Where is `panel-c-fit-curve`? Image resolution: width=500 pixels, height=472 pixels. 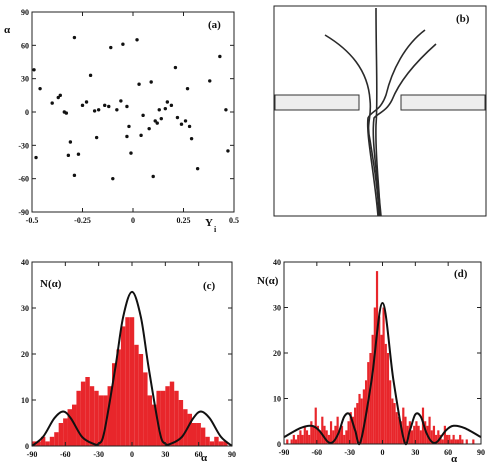 panel-c-fit-curve is located at coordinates (132, 368).